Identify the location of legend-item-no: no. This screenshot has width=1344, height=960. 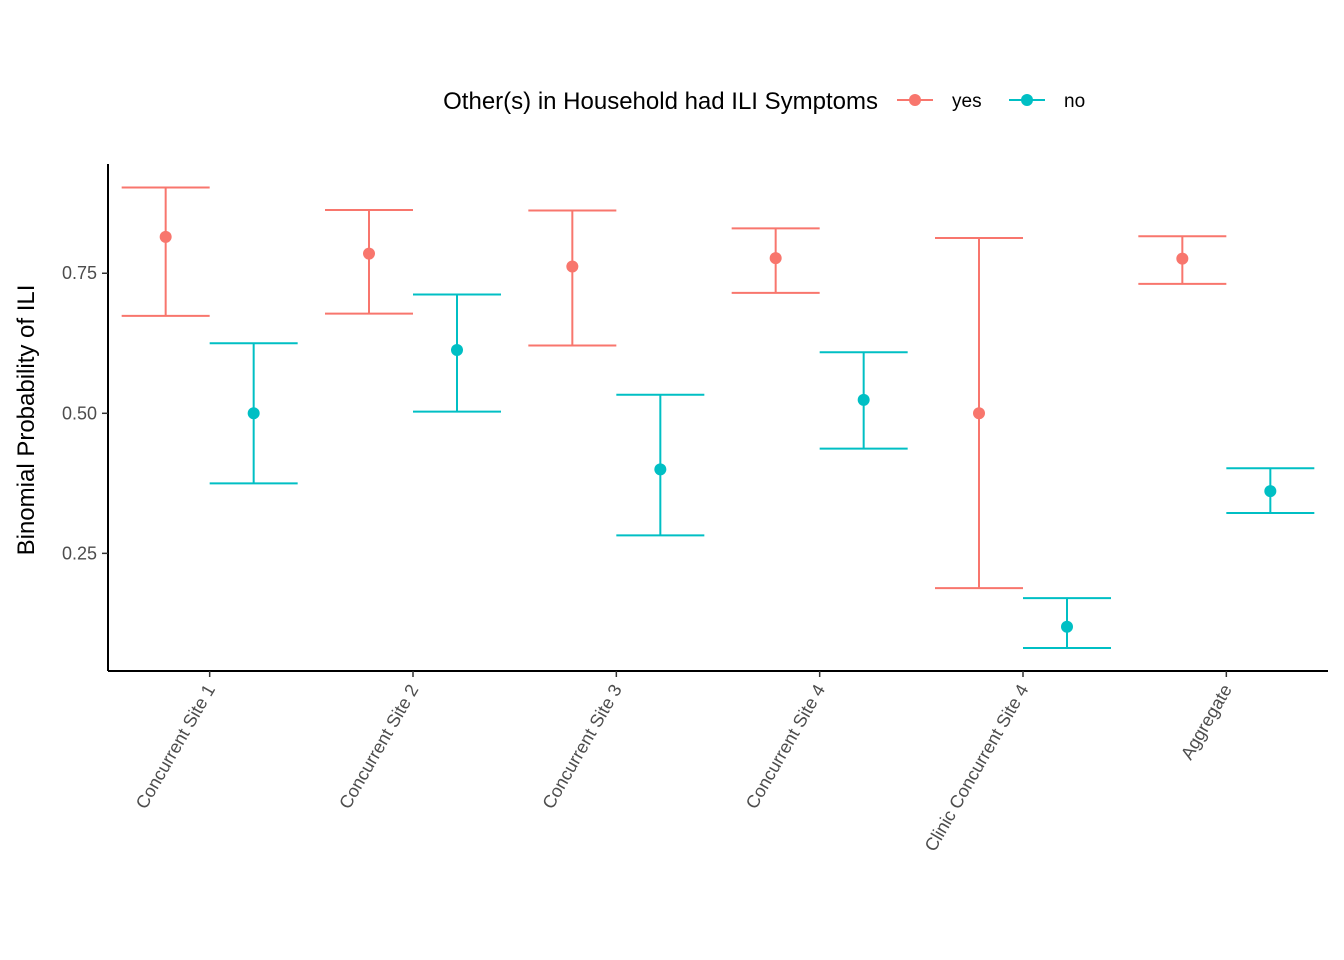
(1047, 101).